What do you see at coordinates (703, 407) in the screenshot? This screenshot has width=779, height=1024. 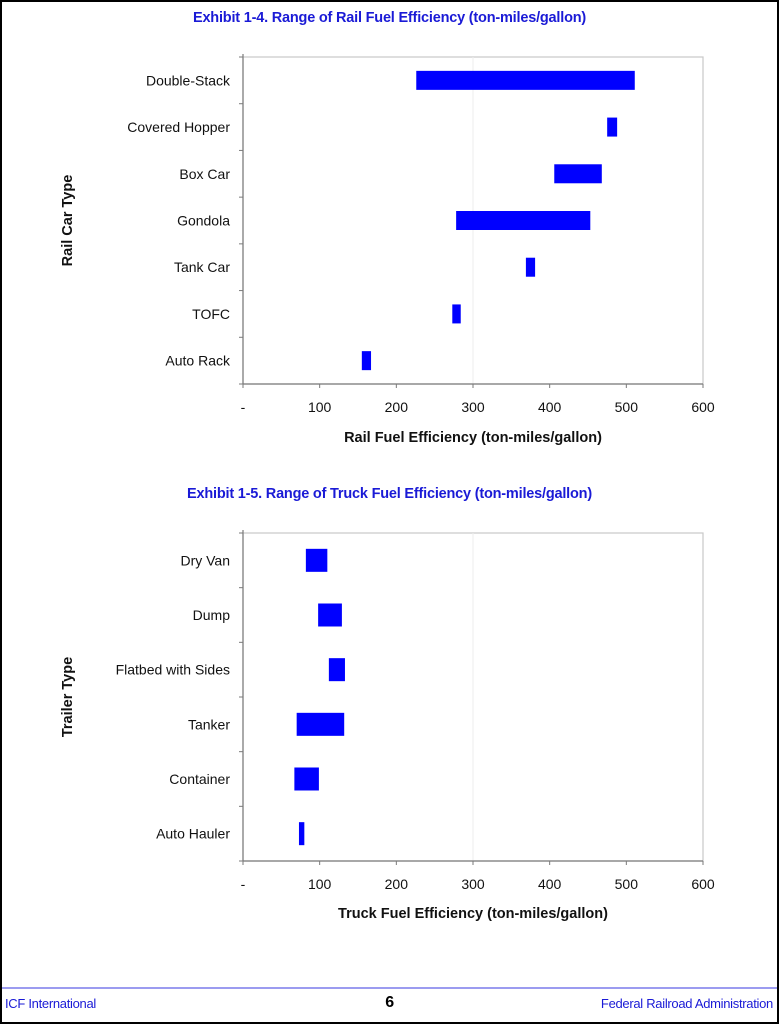 I see `chart-0-x-tick-label: 600` at bounding box center [703, 407].